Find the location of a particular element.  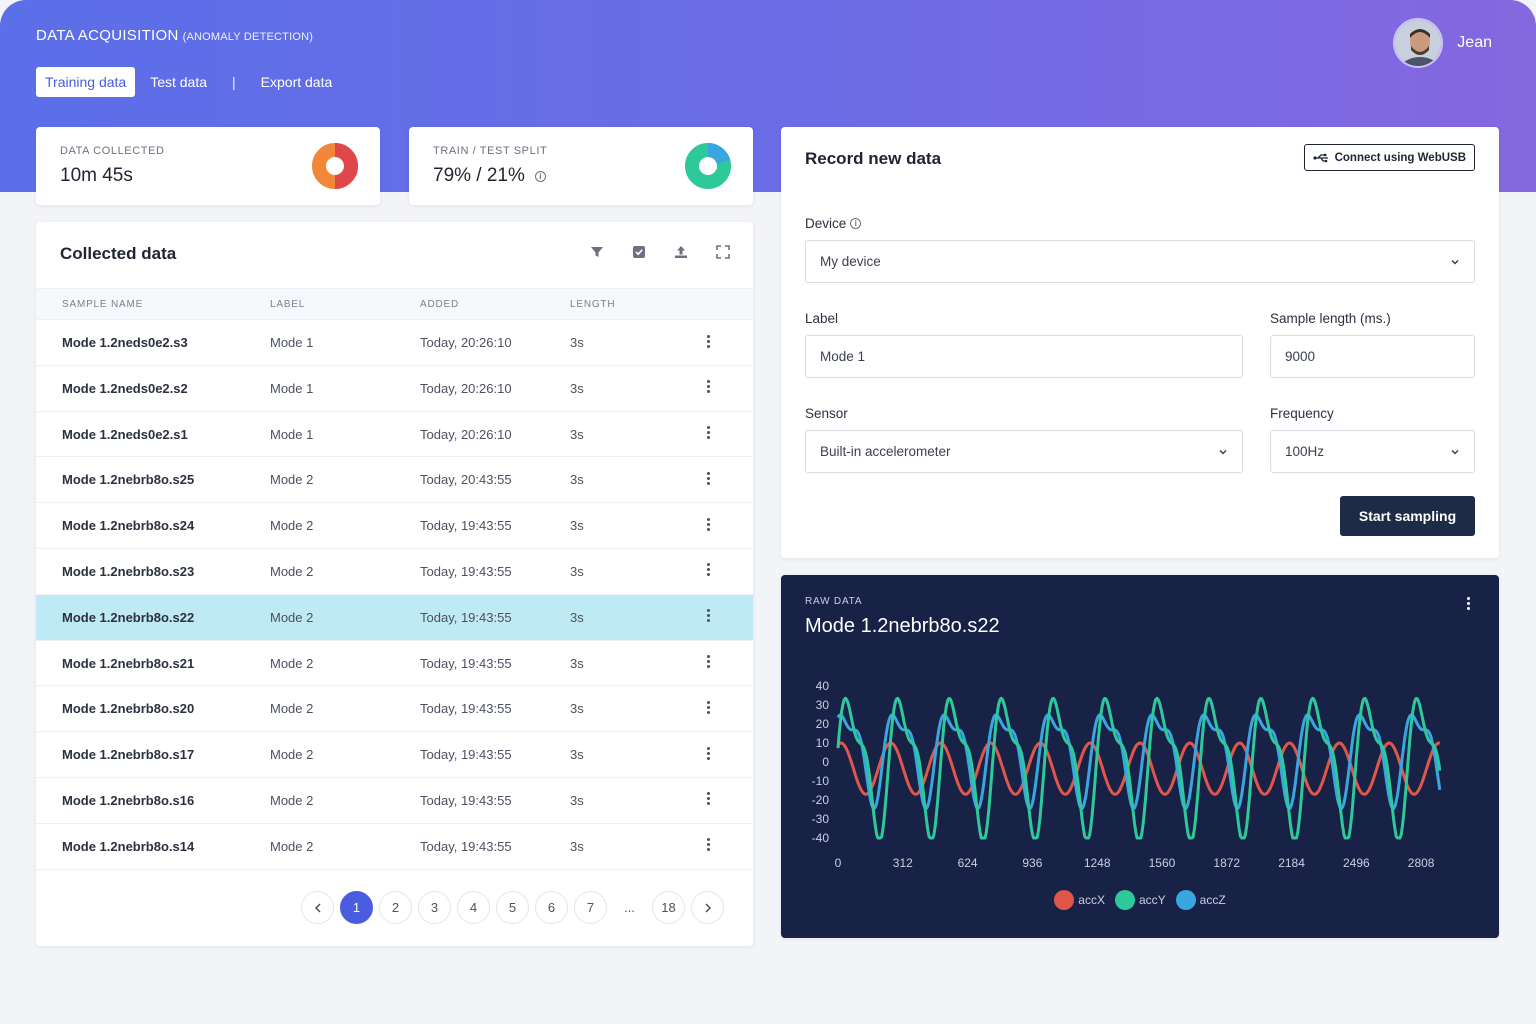

expand-icon is located at coordinates (723, 252).